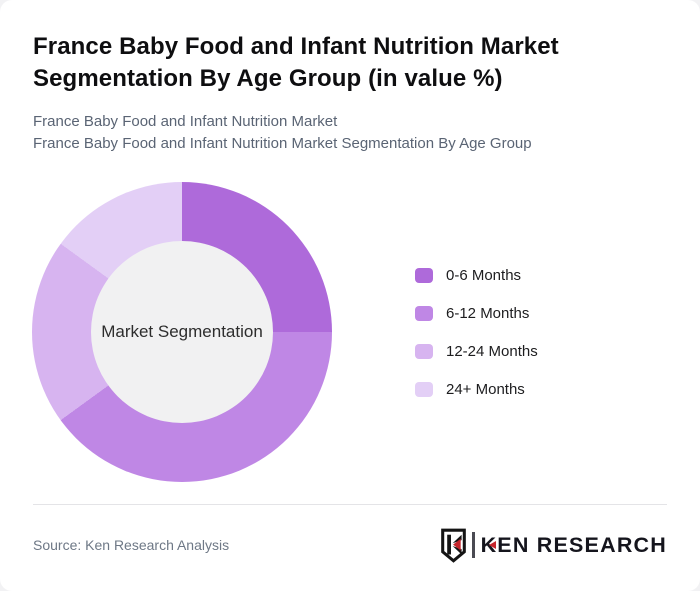 The width and height of the screenshot is (700, 591). What do you see at coordinates (131, 545) in the screenshot?
I see `source-text: Source: Ken Research Analysis` at bounding box center [131, 545].